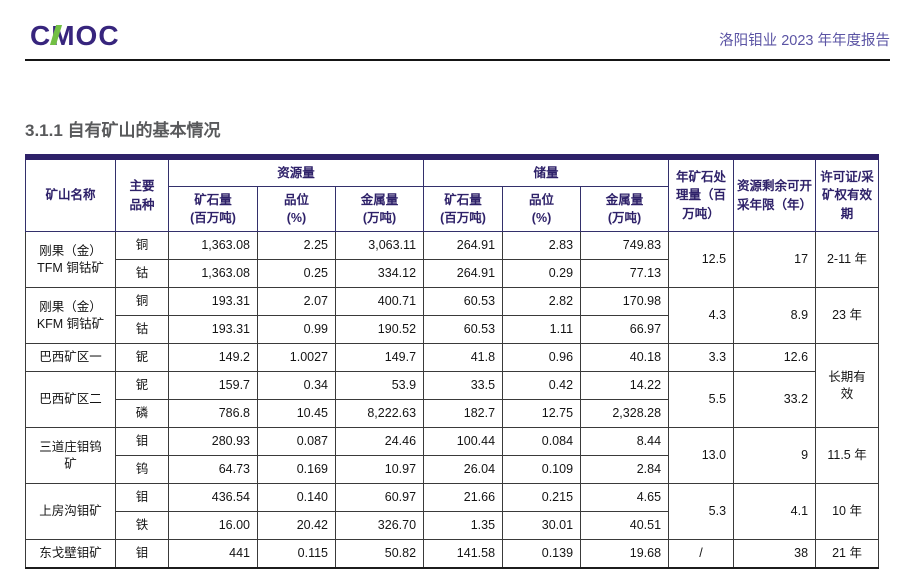  I want to click on mine-name-cell: 巴西矿区二, so click(70, 399).